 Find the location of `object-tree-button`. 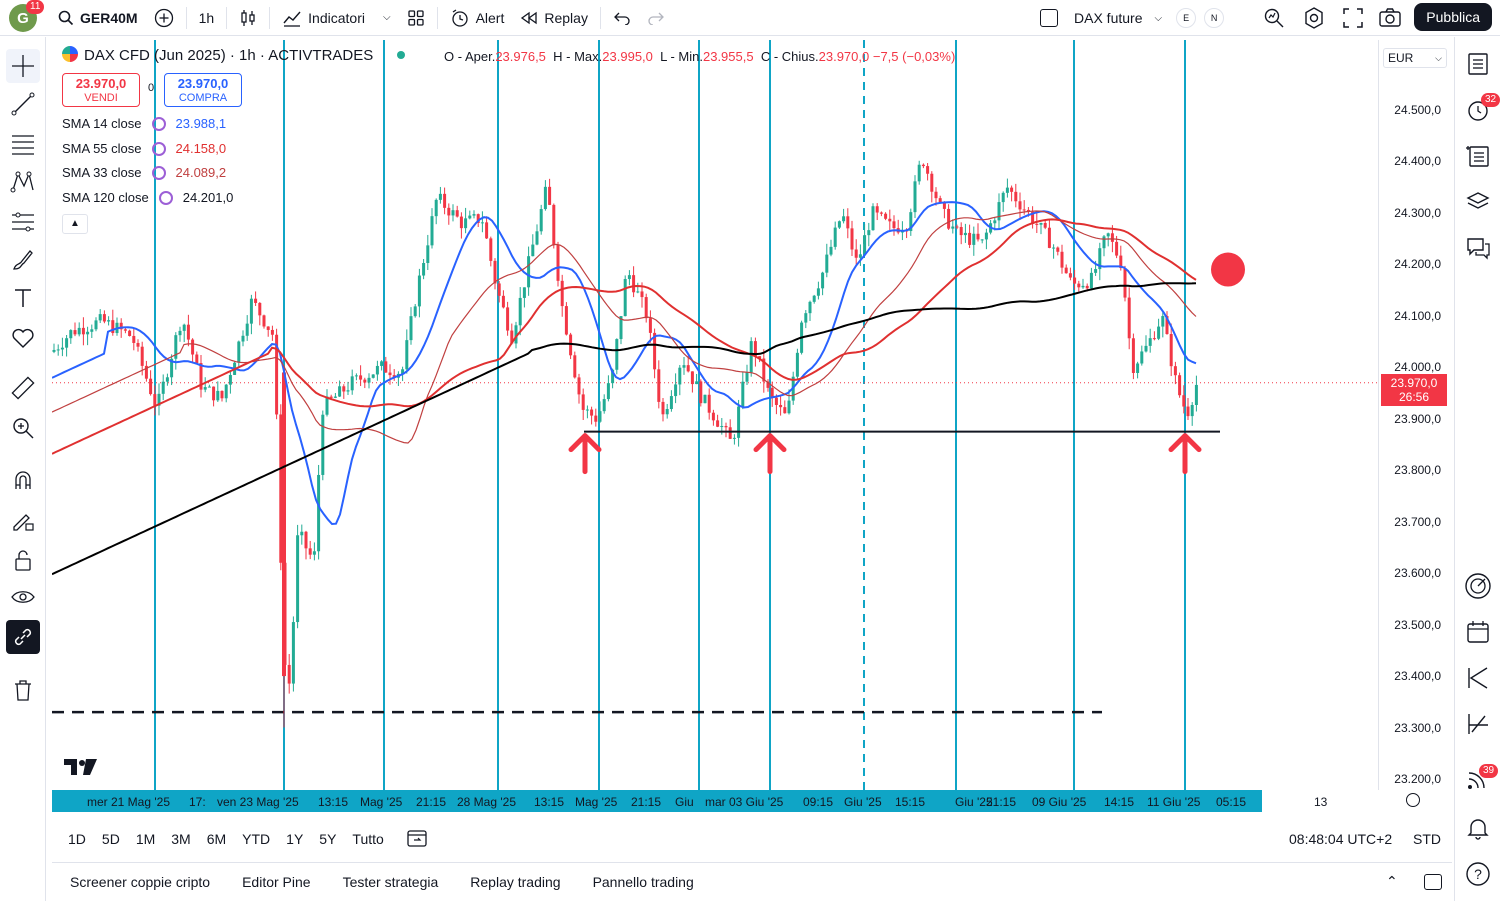

object-tree-button is located at coordinates (1478, 202).